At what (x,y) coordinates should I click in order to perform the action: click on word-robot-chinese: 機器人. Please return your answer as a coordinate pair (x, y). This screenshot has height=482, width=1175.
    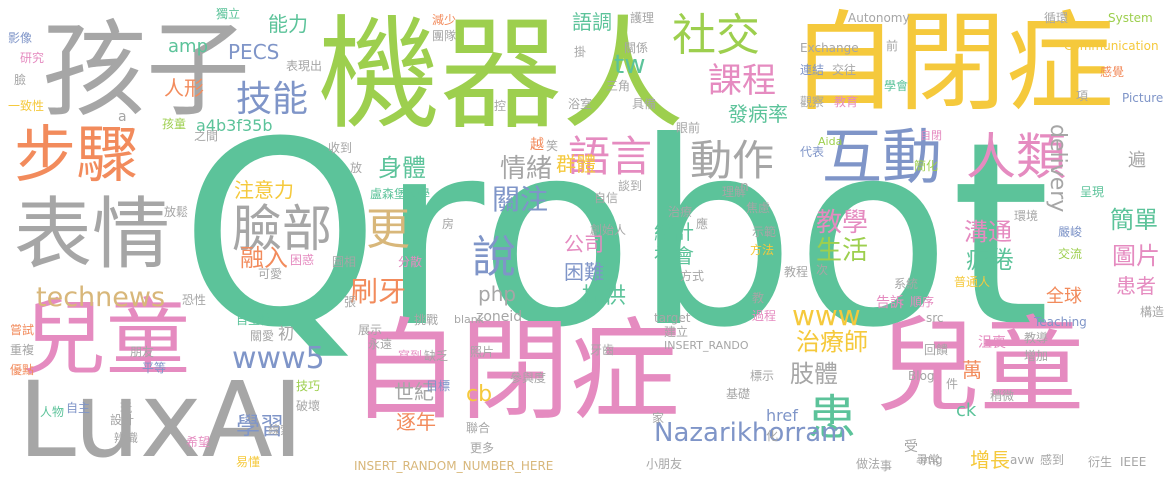
    Looking at the image, I should click on (501, 75).